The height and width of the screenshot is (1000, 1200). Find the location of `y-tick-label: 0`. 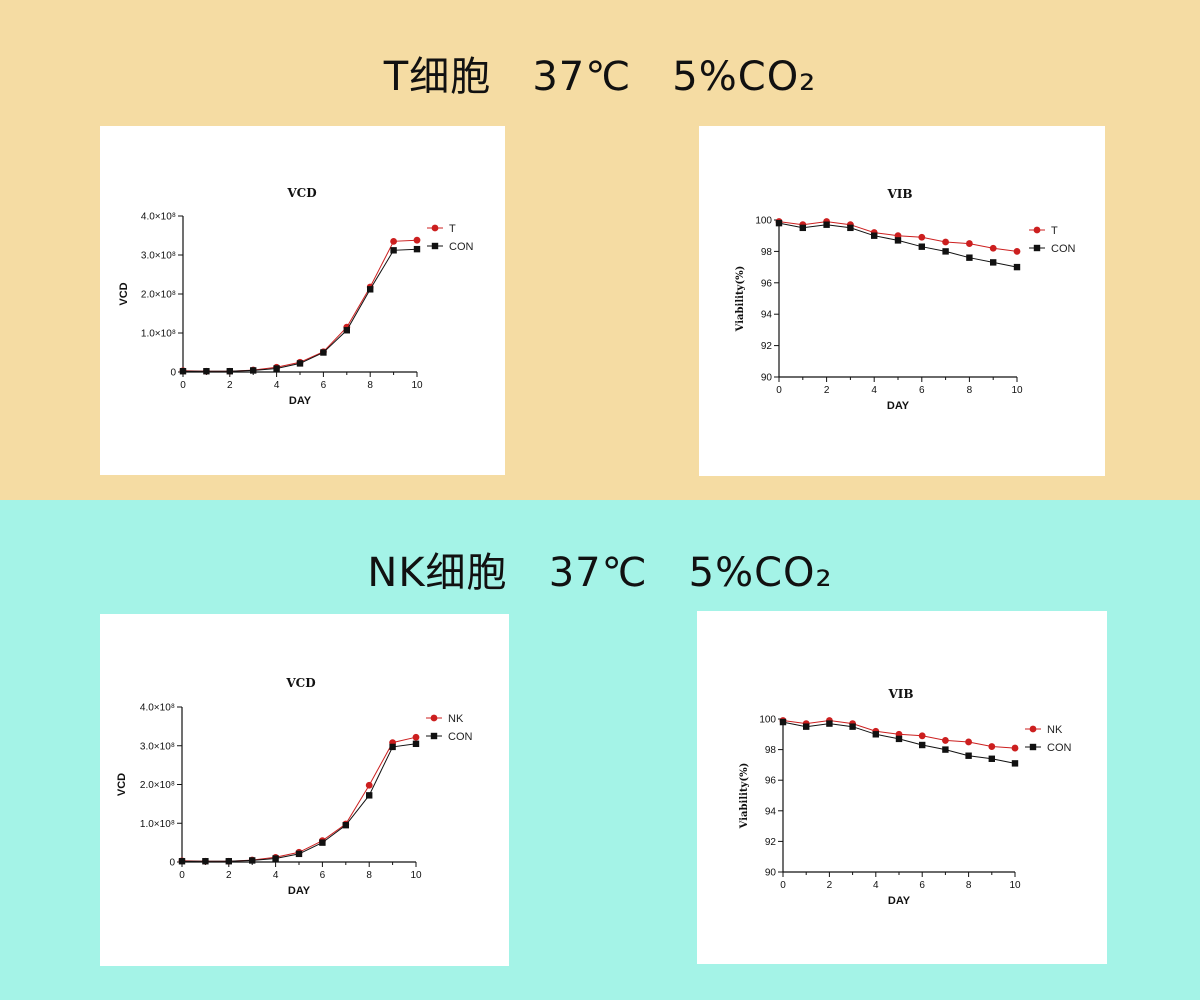

y-tick-label: 0 is located at coordinates (172, 863).